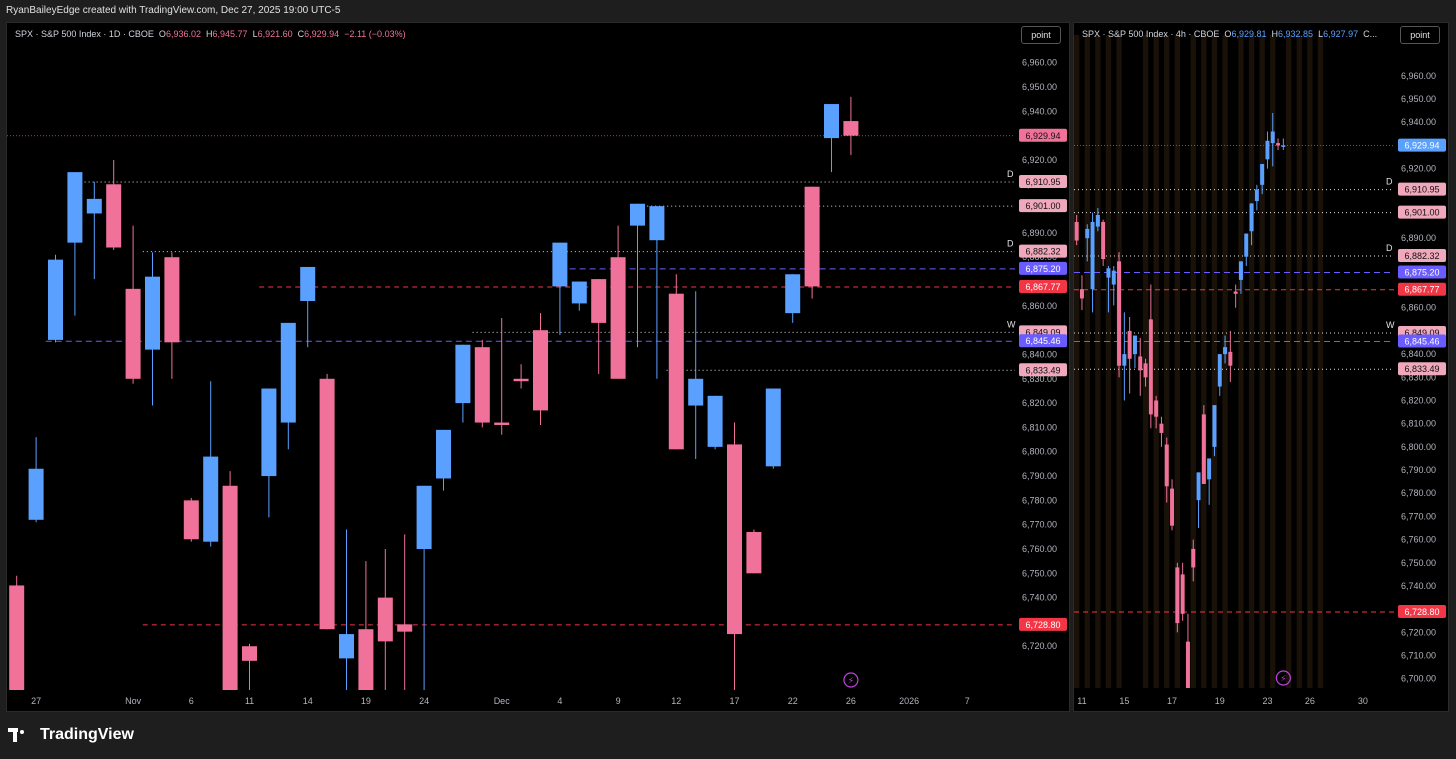 Image resolution: width=1456 pixels, height=759 pixels. Describe the element at coordinates (1041, 35) in the screenshot. I see `daily-point-button: point` at that location.